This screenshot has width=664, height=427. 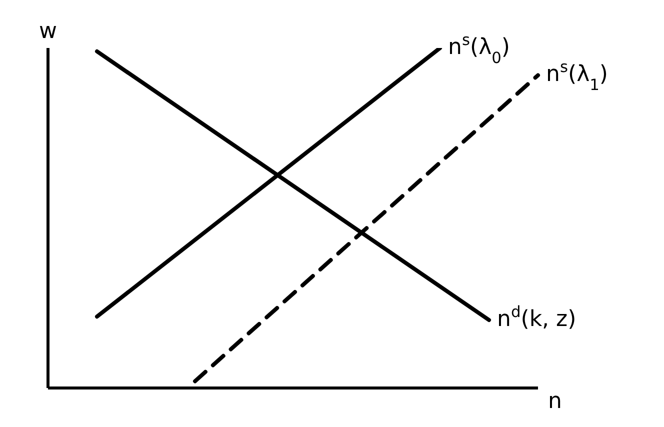 I want to click on series-label: n$^{s}$(λ$_{0}$), so click(x=479, y=49).